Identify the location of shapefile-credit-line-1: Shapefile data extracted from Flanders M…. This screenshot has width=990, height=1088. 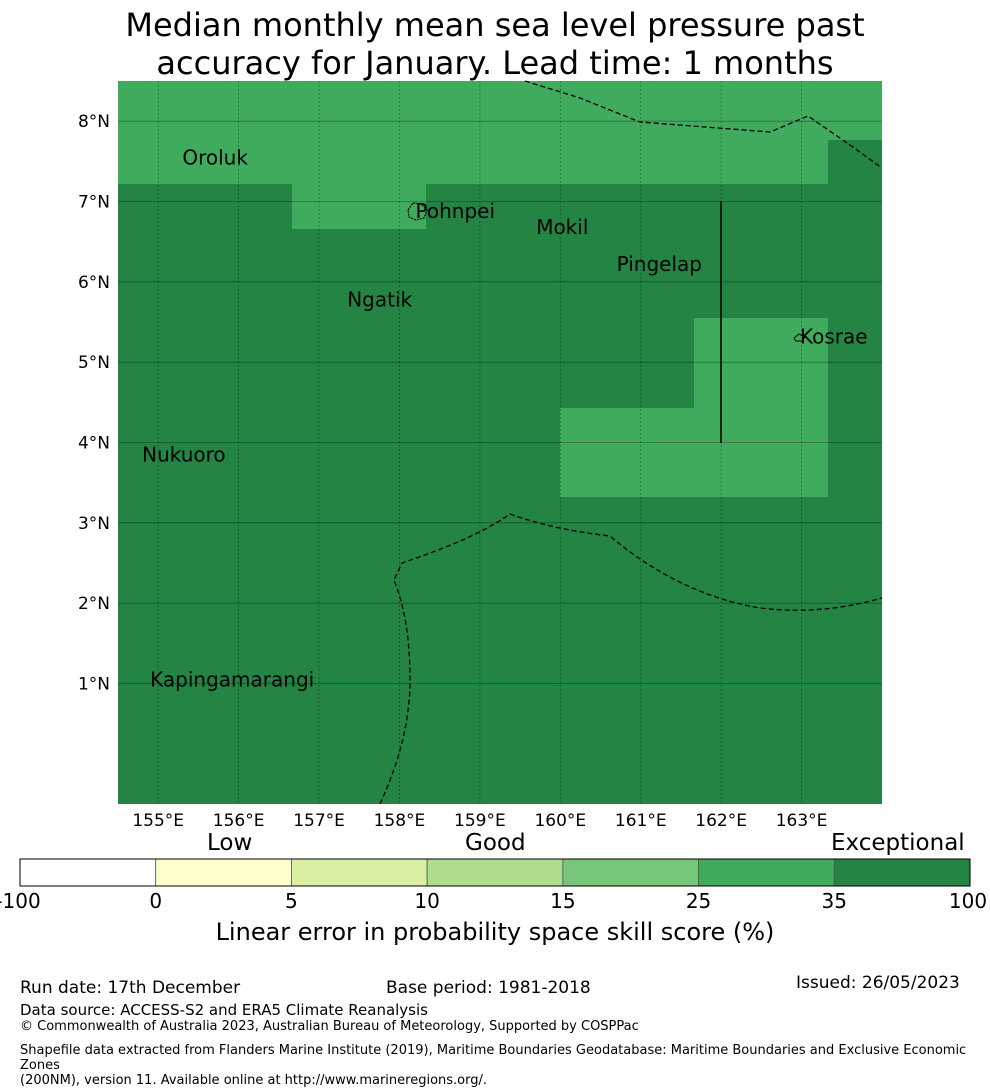
(493, 1058).